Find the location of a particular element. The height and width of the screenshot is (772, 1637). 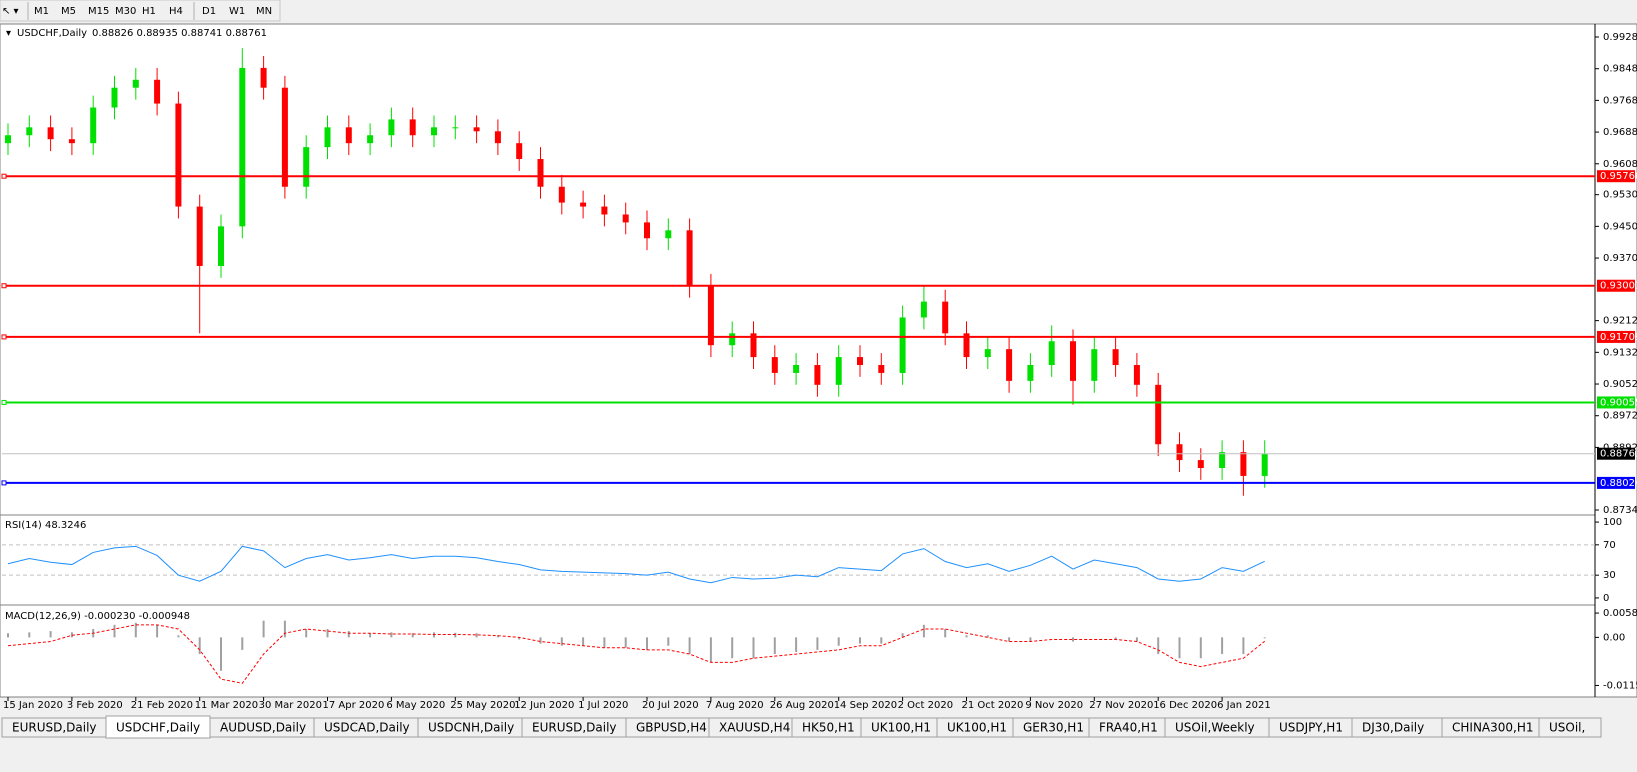

chart-tab: HK50,H1 is located at coordinates (826, 727).